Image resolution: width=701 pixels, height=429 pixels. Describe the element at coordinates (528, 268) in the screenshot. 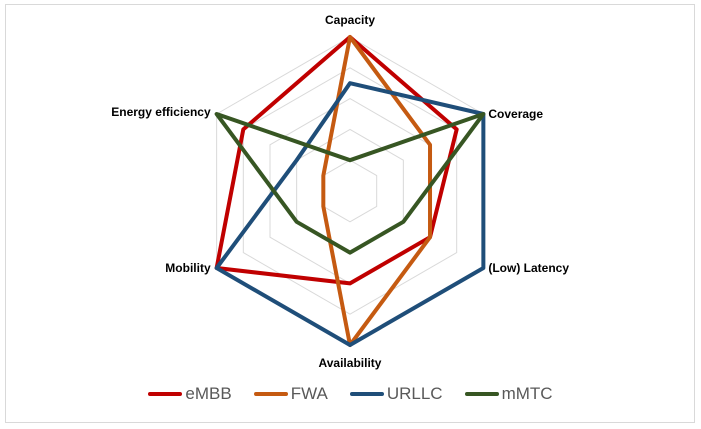

I see `axis-label: (Low) Latency` at that location.